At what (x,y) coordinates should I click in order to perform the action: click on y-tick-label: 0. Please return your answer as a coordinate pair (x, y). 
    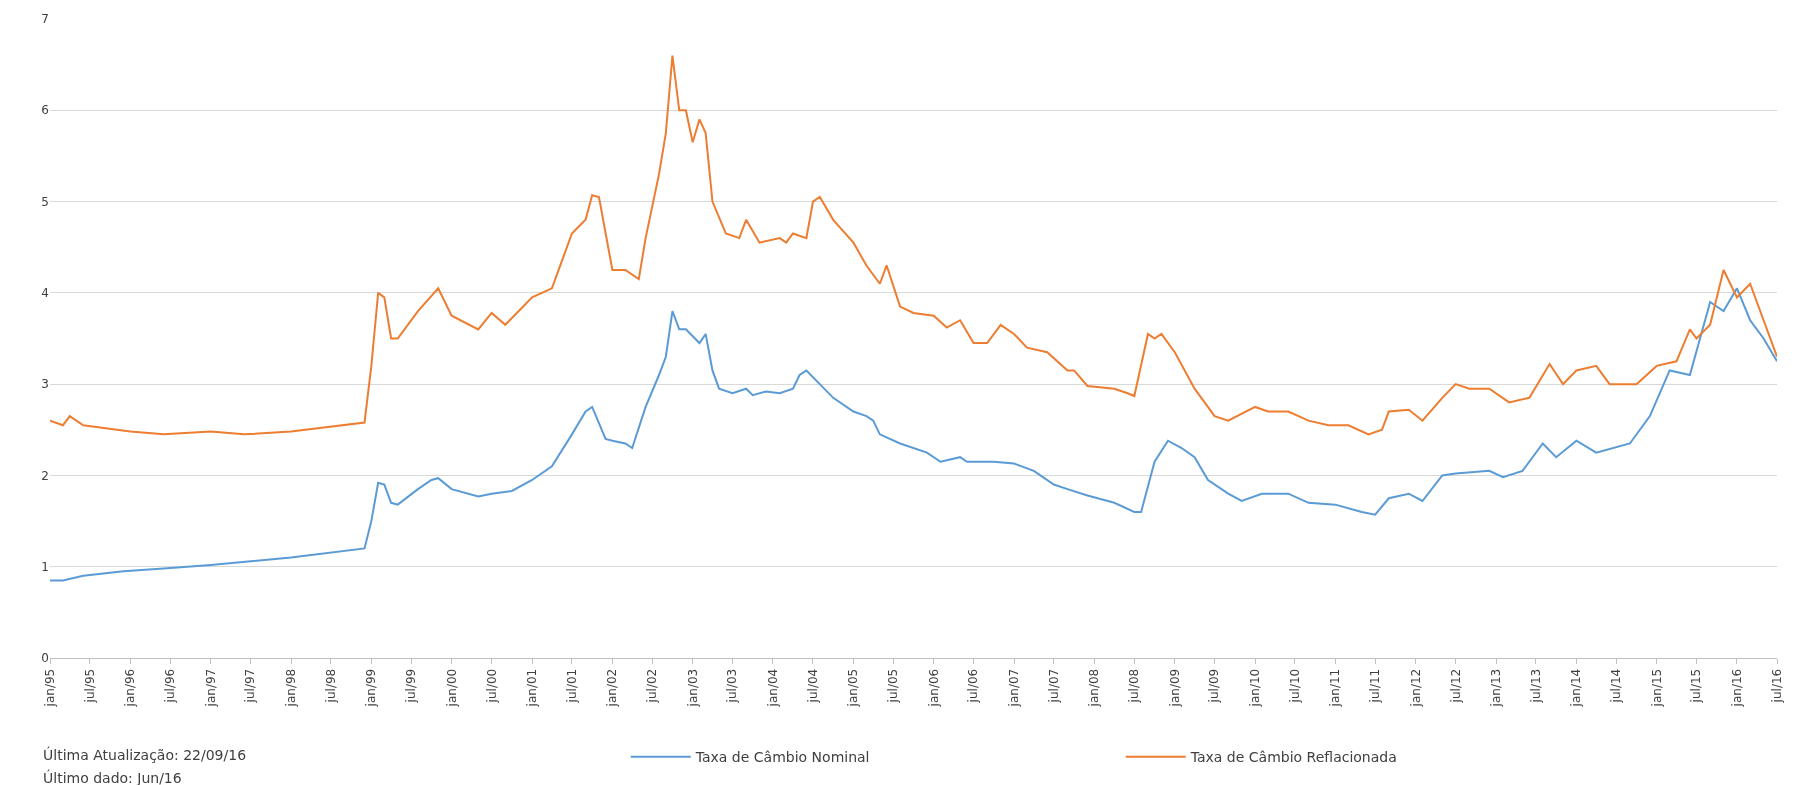
    Looking at the image, I should click on (45, 658).